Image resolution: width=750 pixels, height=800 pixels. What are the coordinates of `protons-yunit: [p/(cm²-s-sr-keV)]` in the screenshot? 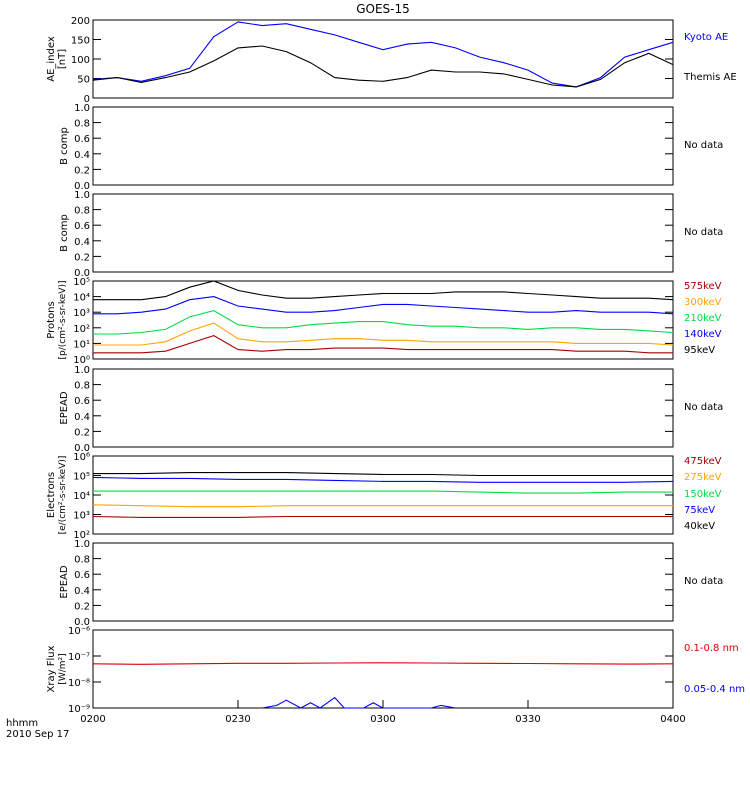 It's located at (63, 320).